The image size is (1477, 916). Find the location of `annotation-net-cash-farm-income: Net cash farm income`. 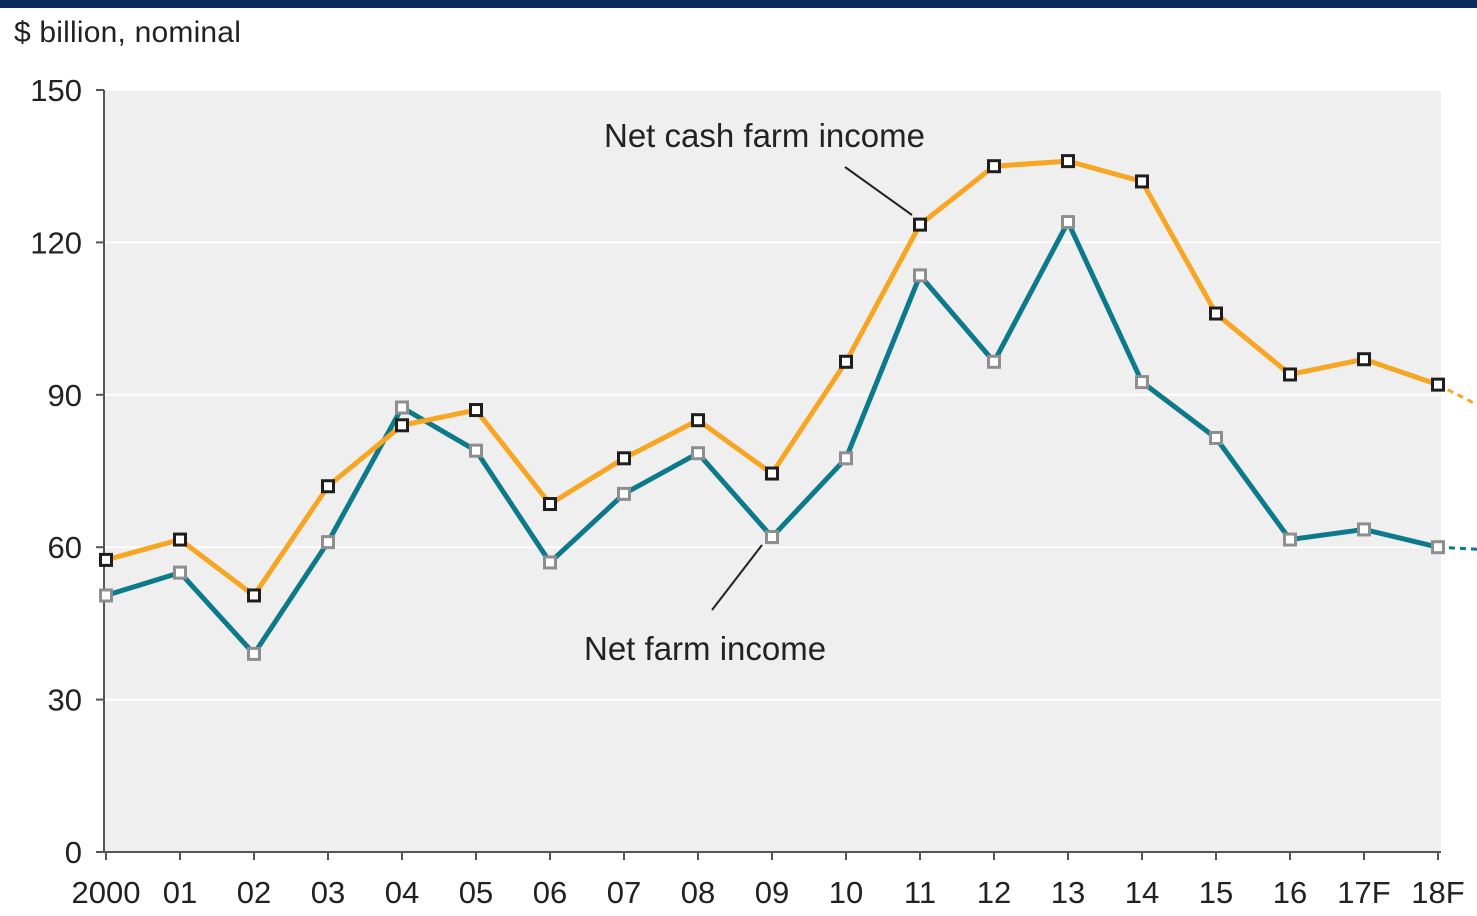

annotation-net-cash-farm-income: Net cash farm income is located at coordinates (764, 135).